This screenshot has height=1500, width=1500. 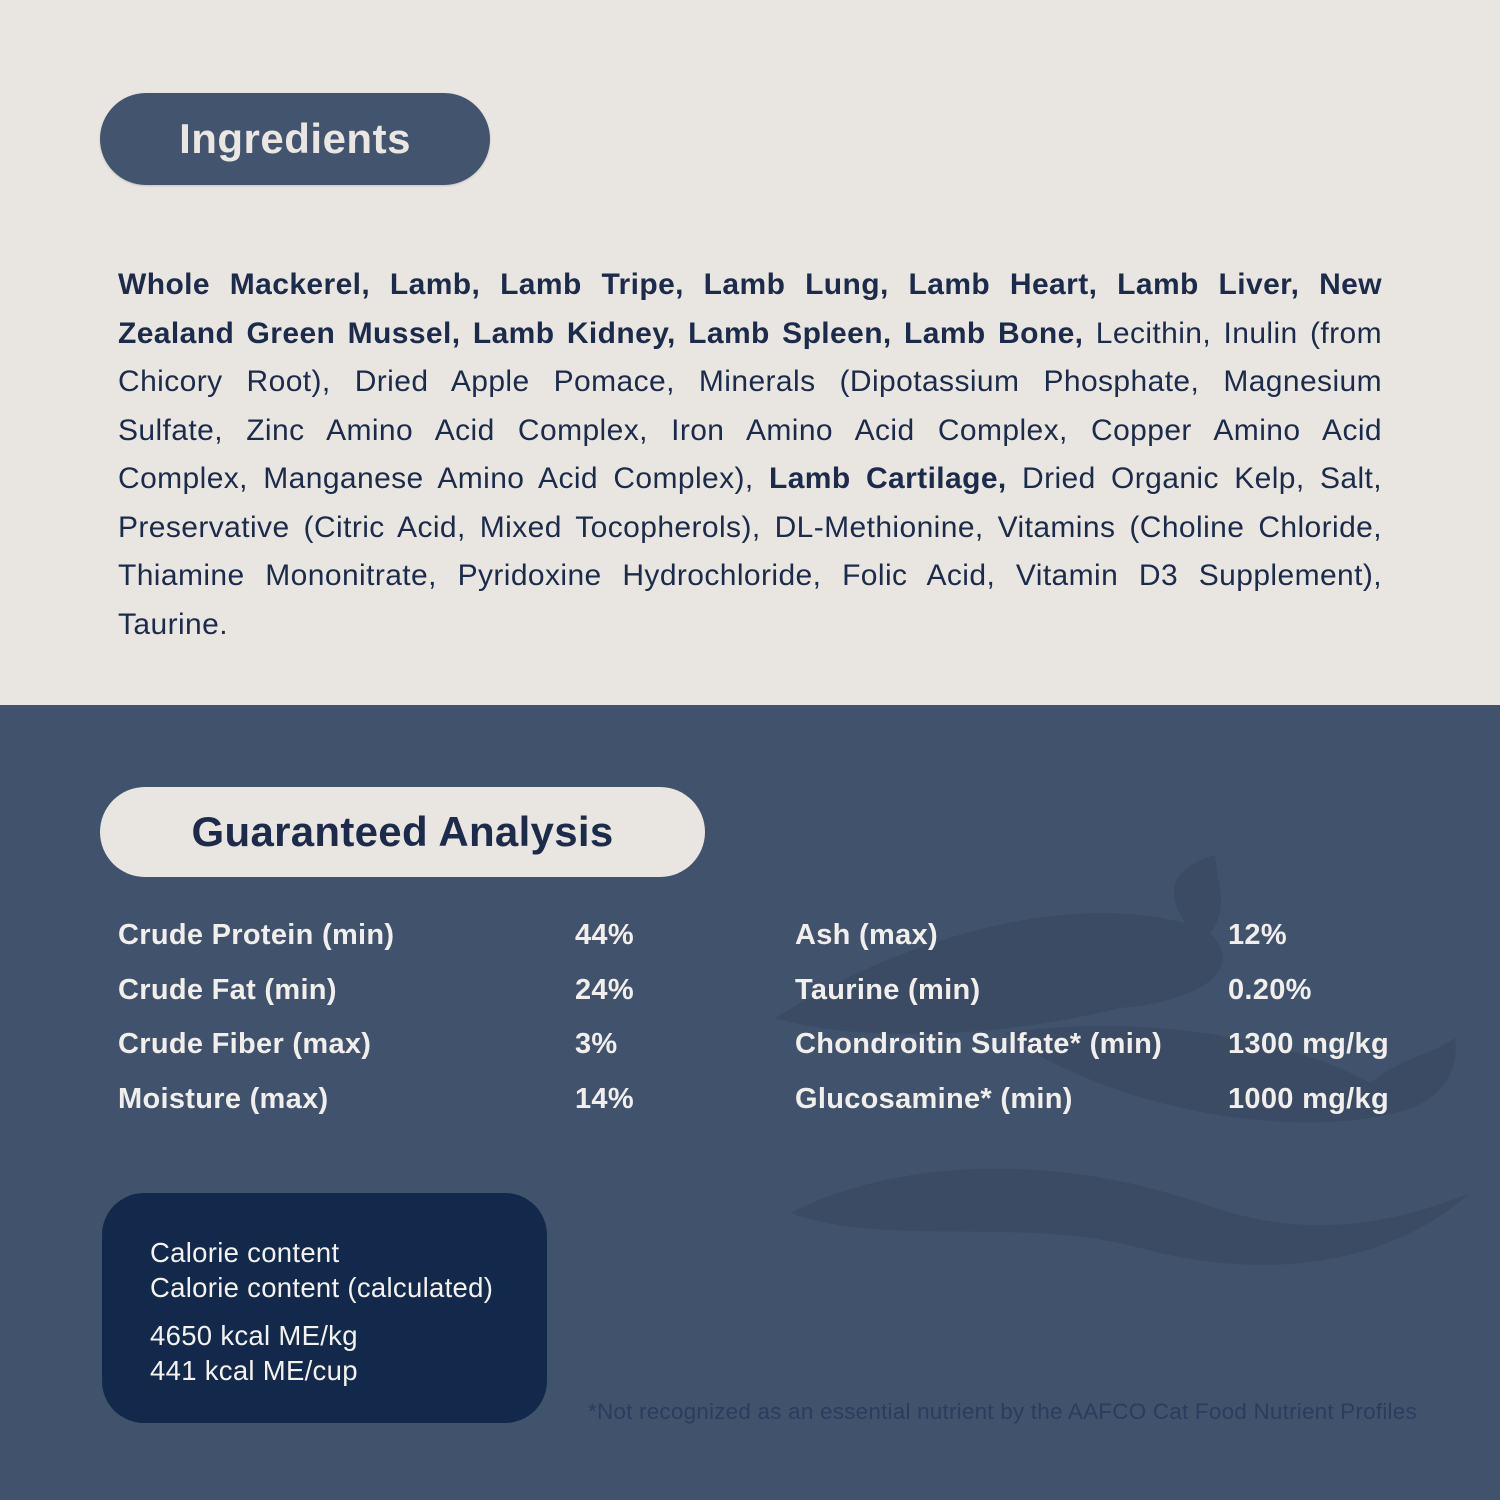 I want to click on wave-swirl-icon, so click(x=1122, y=1060).